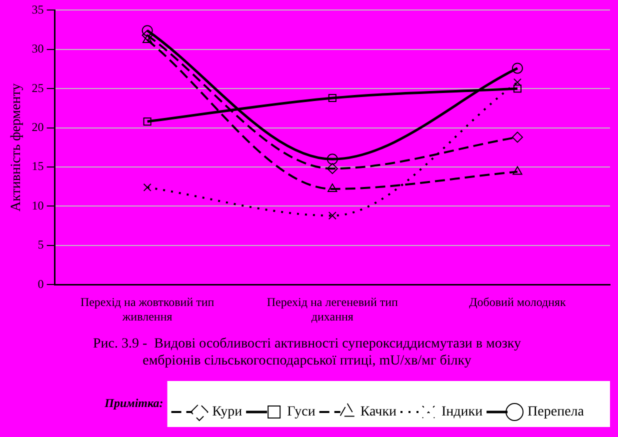 The height and width of the screenshot is (437, 618). I want to click on y-tick-label: 35, so click(38, 9).